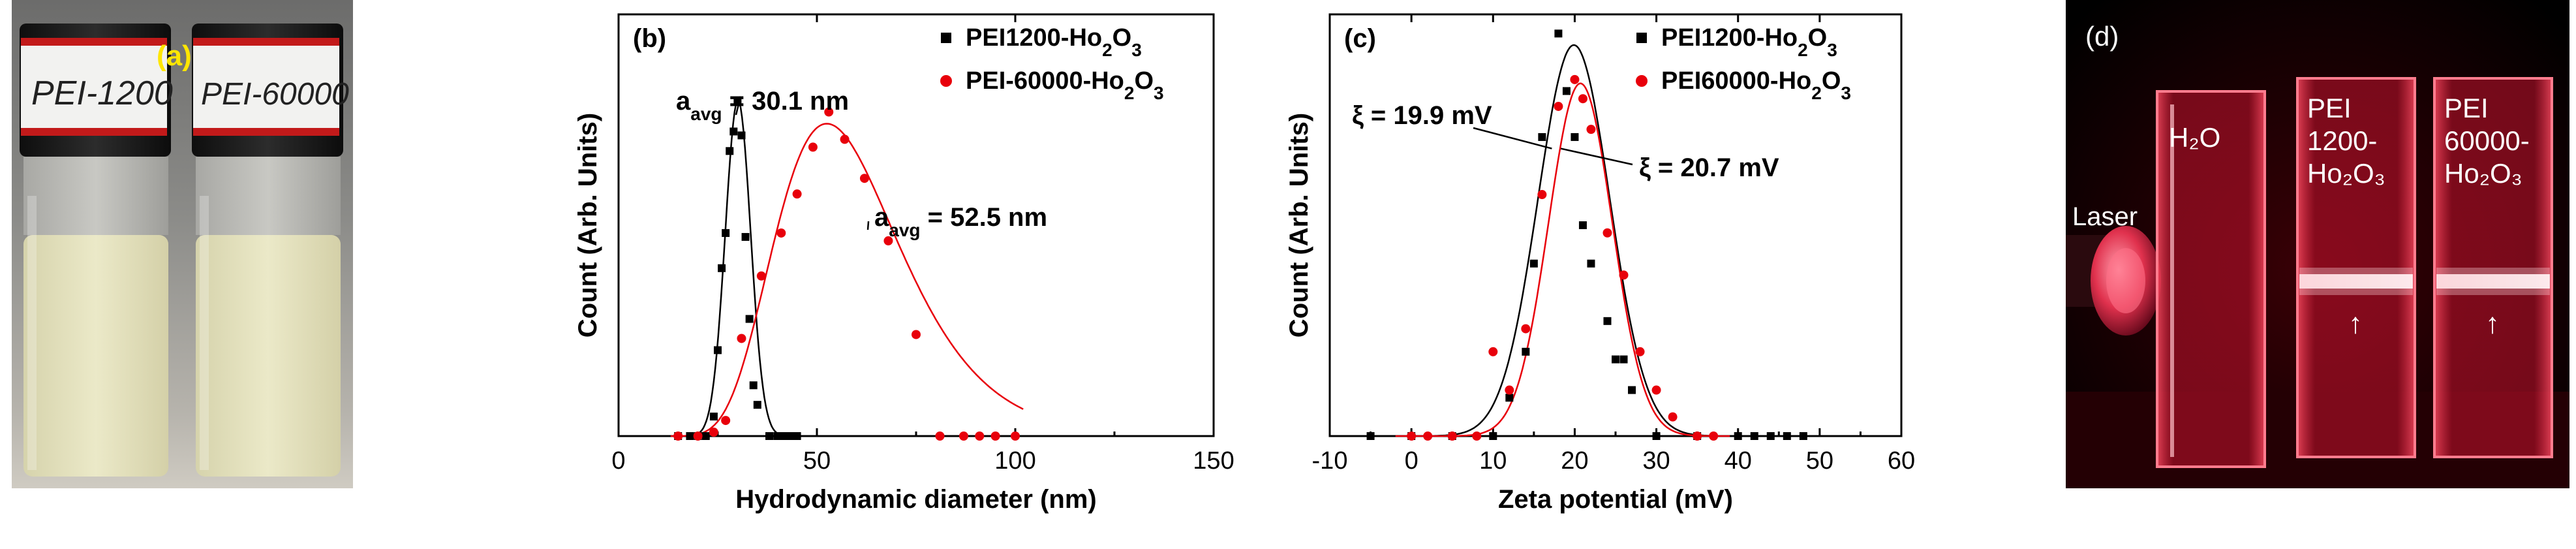 The height and width of the screenshot is (549, 2576). What do you see at coordinates (2346, 173) in the screenshot?
I see `cuvette-pei1200-label-3: Ho₂O₃` at bounding box center [2346, 173].